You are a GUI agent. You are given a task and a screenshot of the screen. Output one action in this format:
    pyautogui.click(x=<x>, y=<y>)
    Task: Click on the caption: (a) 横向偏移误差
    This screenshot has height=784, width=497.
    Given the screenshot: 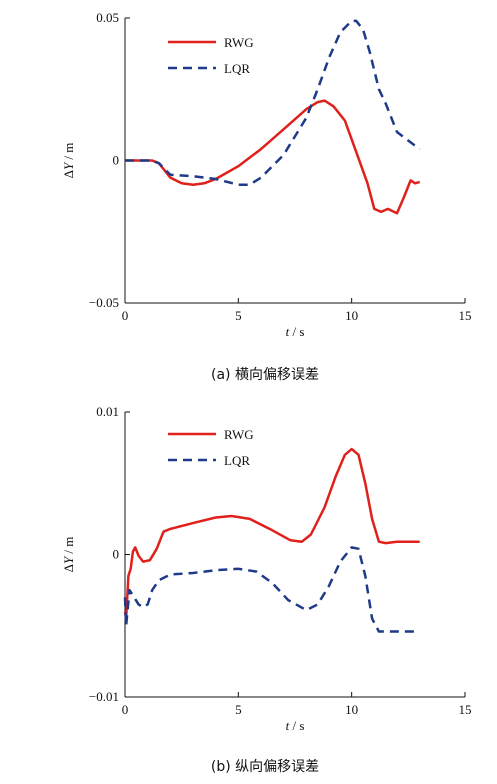 What is the action you would take?
    pyautogui.click(x=265, y=375)
    